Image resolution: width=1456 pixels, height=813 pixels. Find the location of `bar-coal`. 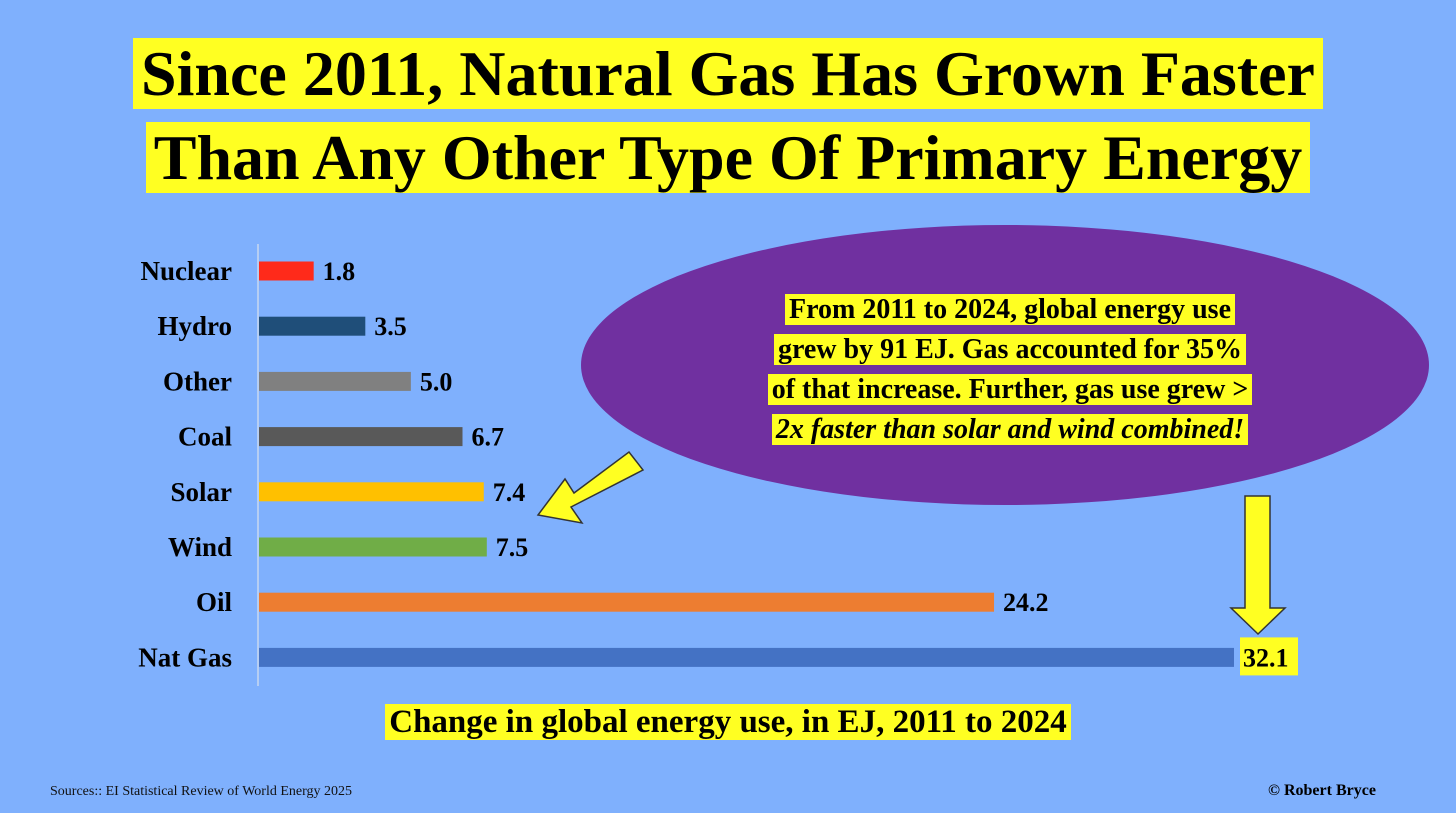

bar-coal is located at coordinates (361, 437).